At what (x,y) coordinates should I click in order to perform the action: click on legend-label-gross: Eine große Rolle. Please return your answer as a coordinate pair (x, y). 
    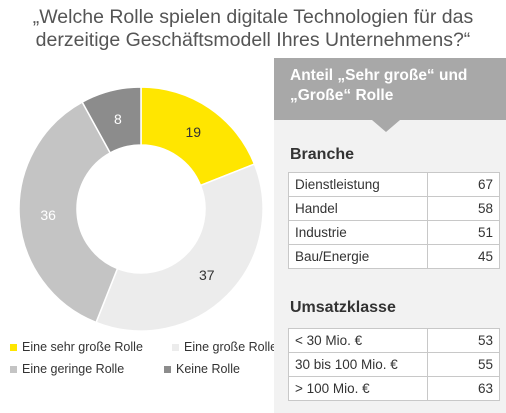
    Looking at the image, I should click on (231, 347).